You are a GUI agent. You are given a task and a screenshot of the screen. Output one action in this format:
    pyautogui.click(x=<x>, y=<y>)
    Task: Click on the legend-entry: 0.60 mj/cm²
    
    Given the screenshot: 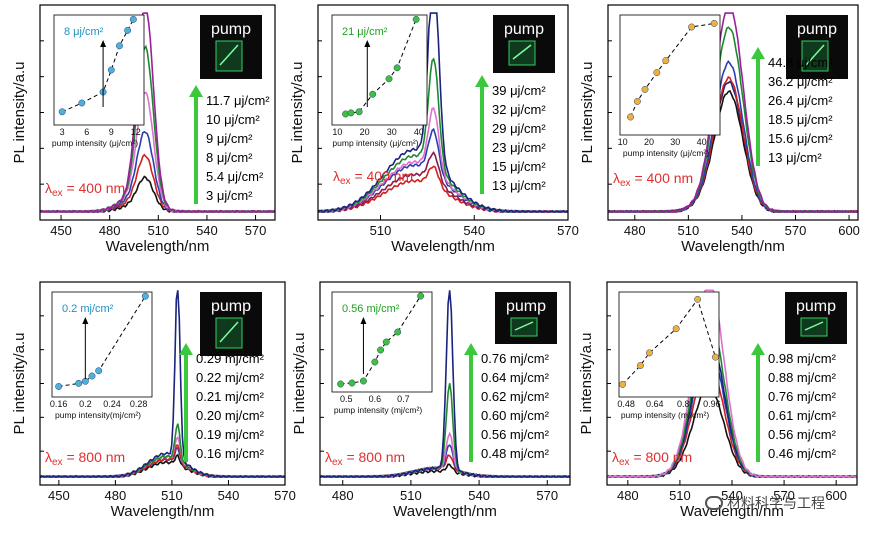 What is the action you would take?
    pyautogui.click(x=515, y=415)
    